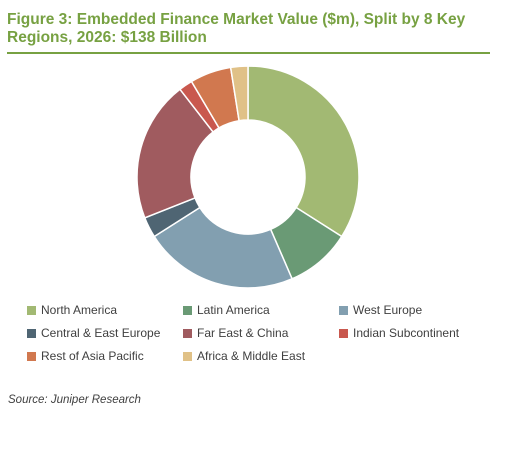 Image resolution: width=512 pixels, height=458 pixels. I want to click on legend-item-central-east-europe: Central & East Europe, so click(93, 333).